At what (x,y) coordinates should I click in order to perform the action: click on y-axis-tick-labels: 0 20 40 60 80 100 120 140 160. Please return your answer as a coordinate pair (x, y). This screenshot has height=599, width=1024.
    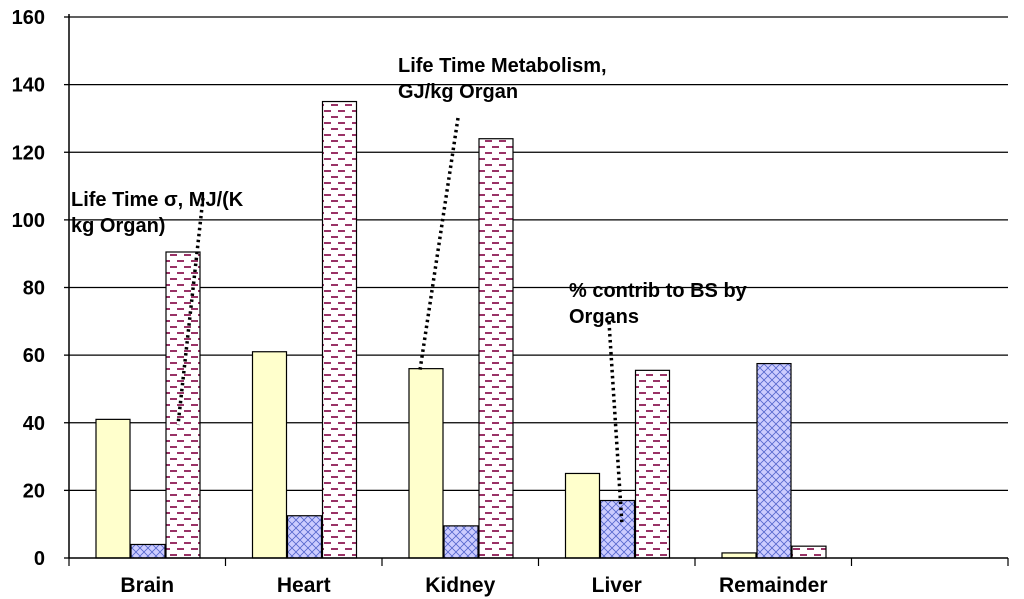
    Looking at the image, I should click on (40, 288).